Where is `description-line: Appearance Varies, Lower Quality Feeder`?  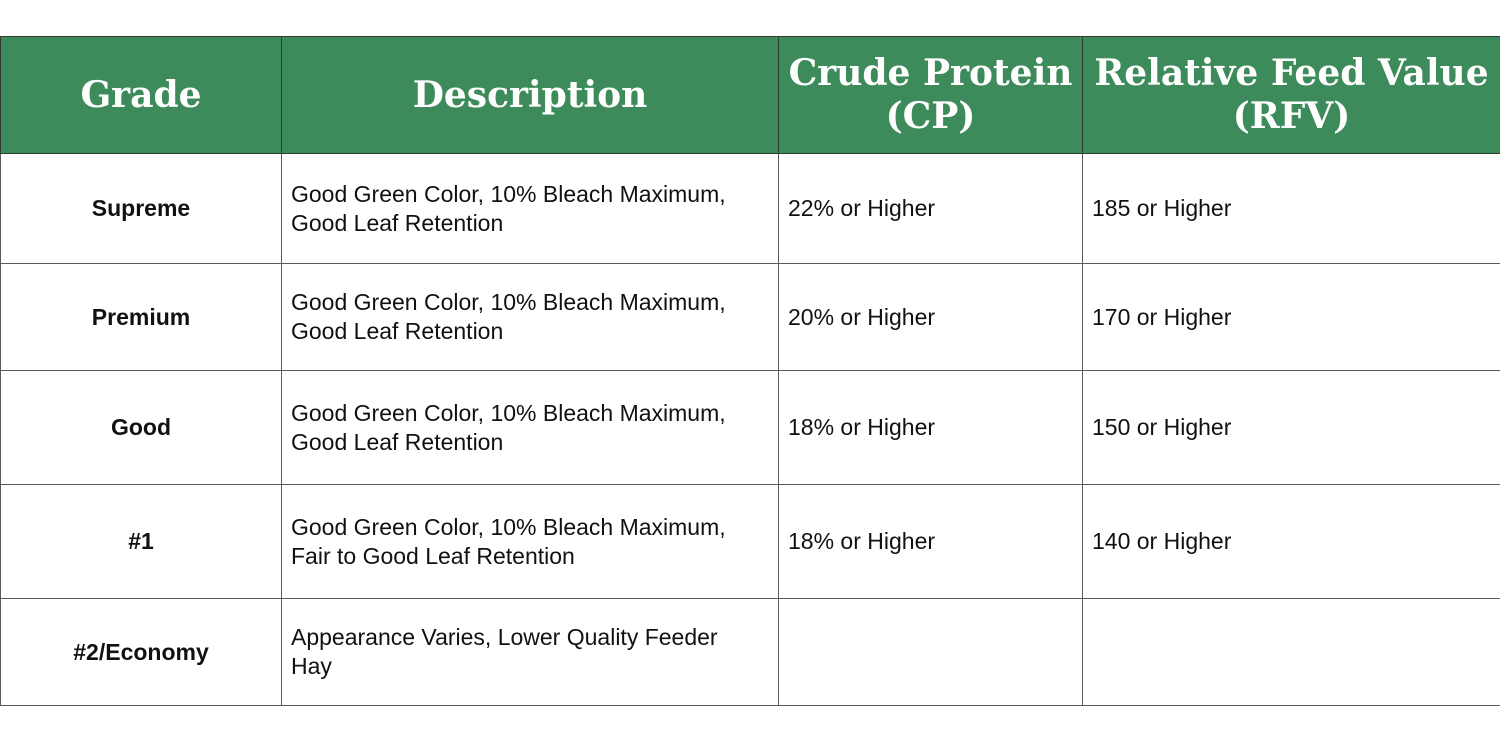 description-line: Appearance Varies, Lower Quality Feeder is located at coordinates (504, 637).